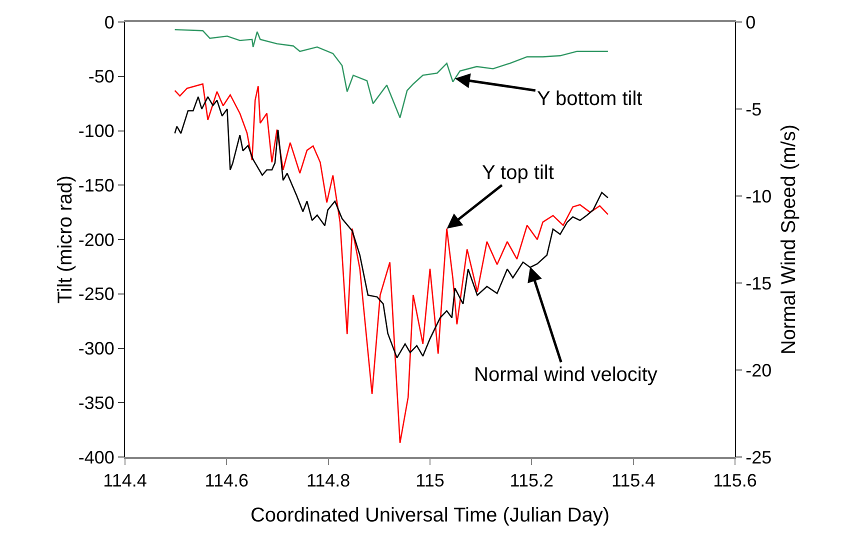 This screenshot has height=559, width=851. Describe the element at coordinates (226, 480) in the screenshot. I see `x-tick-label: 114.6` at that location.